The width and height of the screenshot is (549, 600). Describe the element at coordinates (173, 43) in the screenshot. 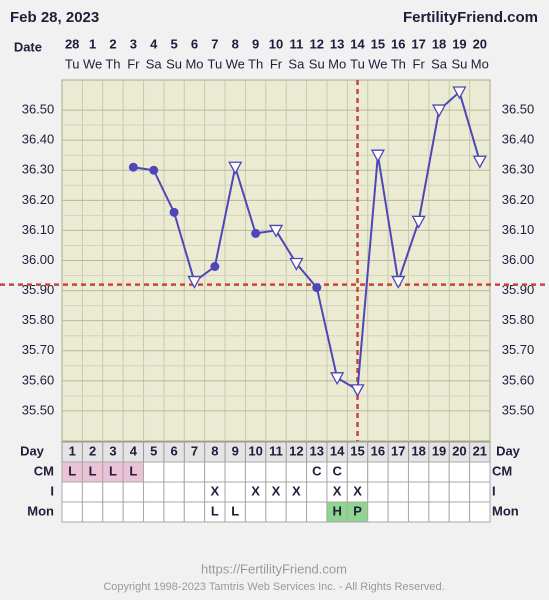

I see `date-label: 5` at that location.